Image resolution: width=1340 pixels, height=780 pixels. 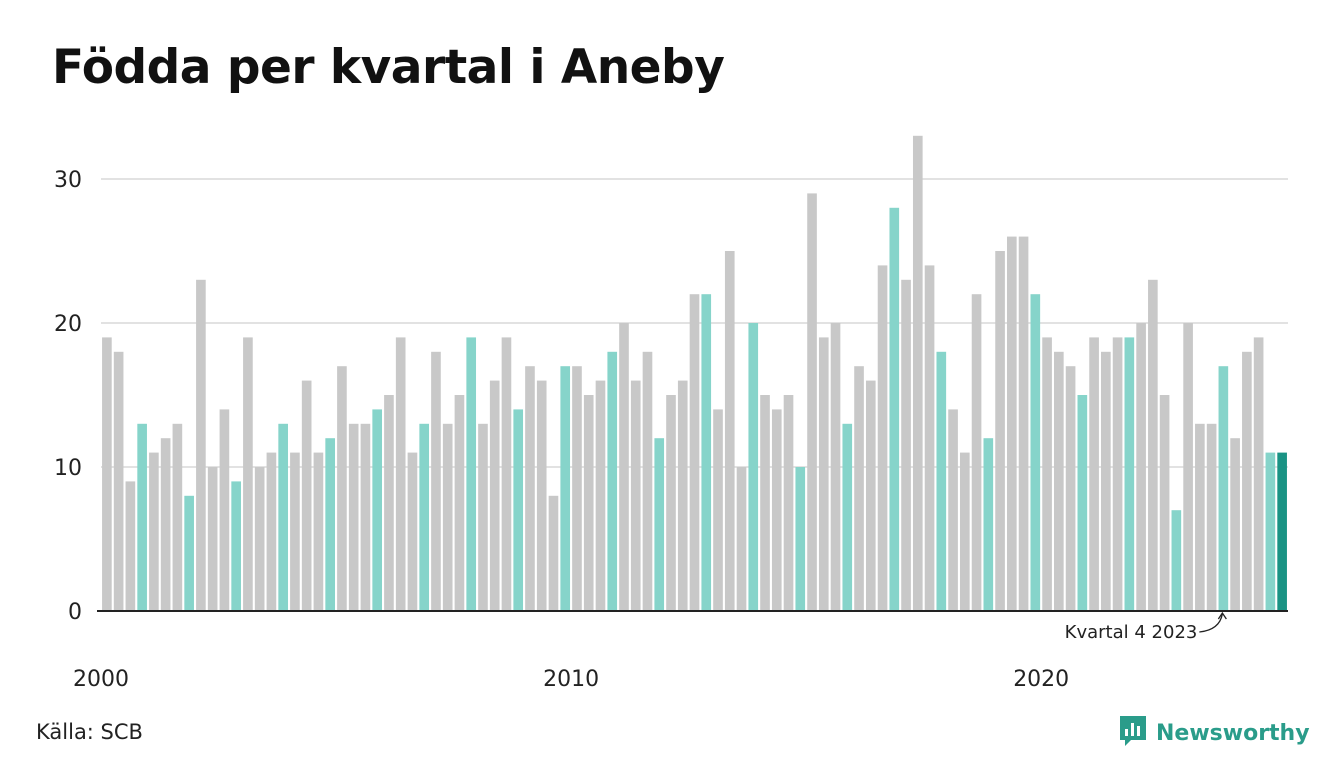 I want to click on bar-2012-K2, so click(x=682, y=495).